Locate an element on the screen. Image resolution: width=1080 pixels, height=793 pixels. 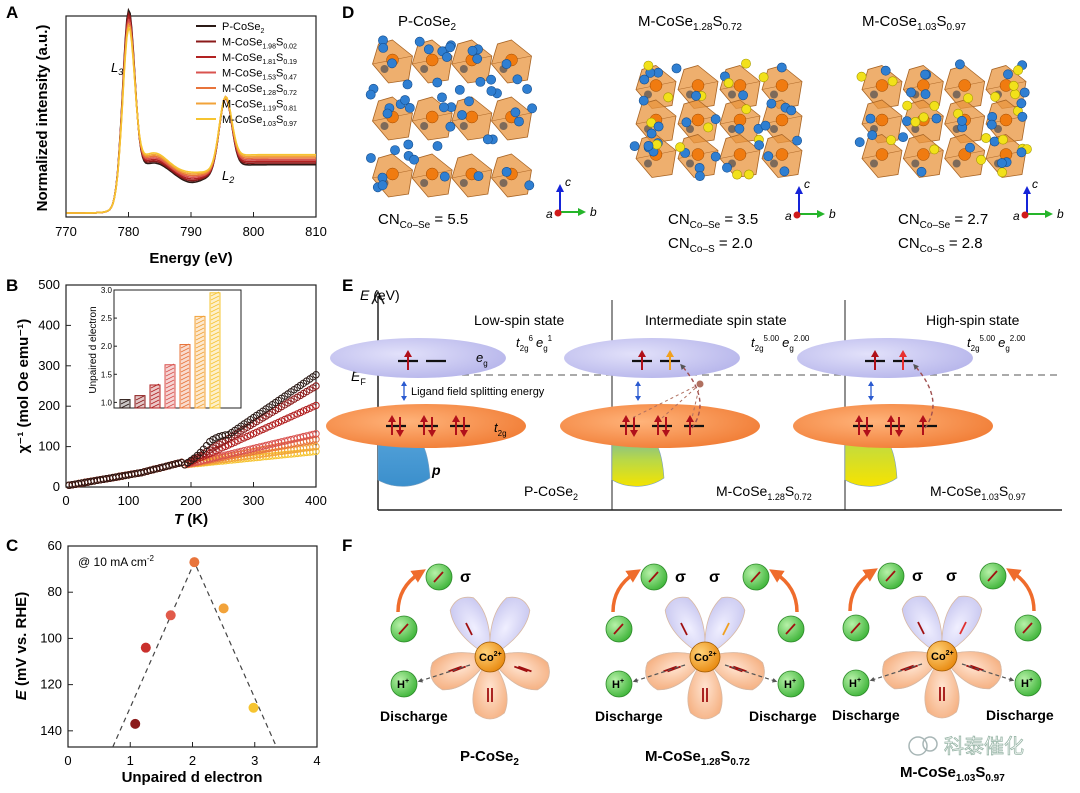
proton-right-label: H+ is located at coordinates (790, 684).